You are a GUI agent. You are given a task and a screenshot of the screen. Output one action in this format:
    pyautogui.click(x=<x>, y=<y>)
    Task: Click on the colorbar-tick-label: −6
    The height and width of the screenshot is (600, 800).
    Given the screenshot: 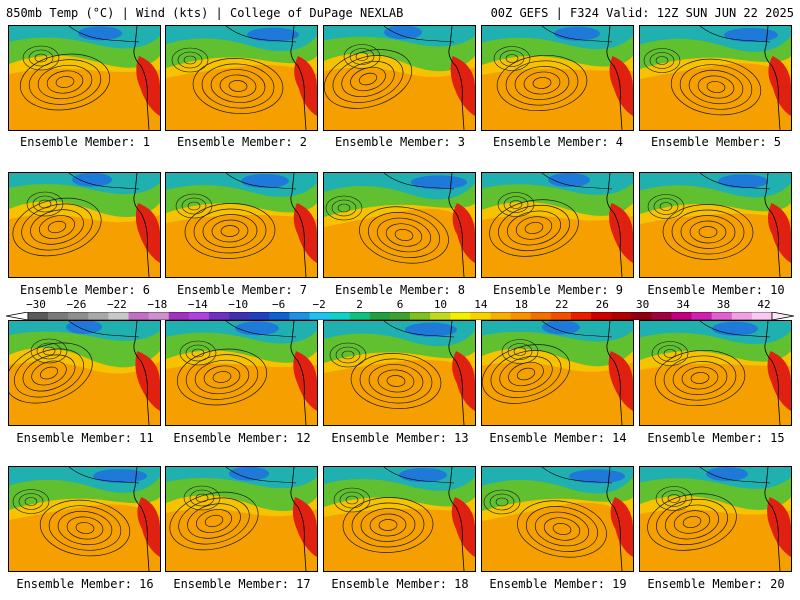 What is the action you would take?
    pyautogui.click(x=279, y=304)
    